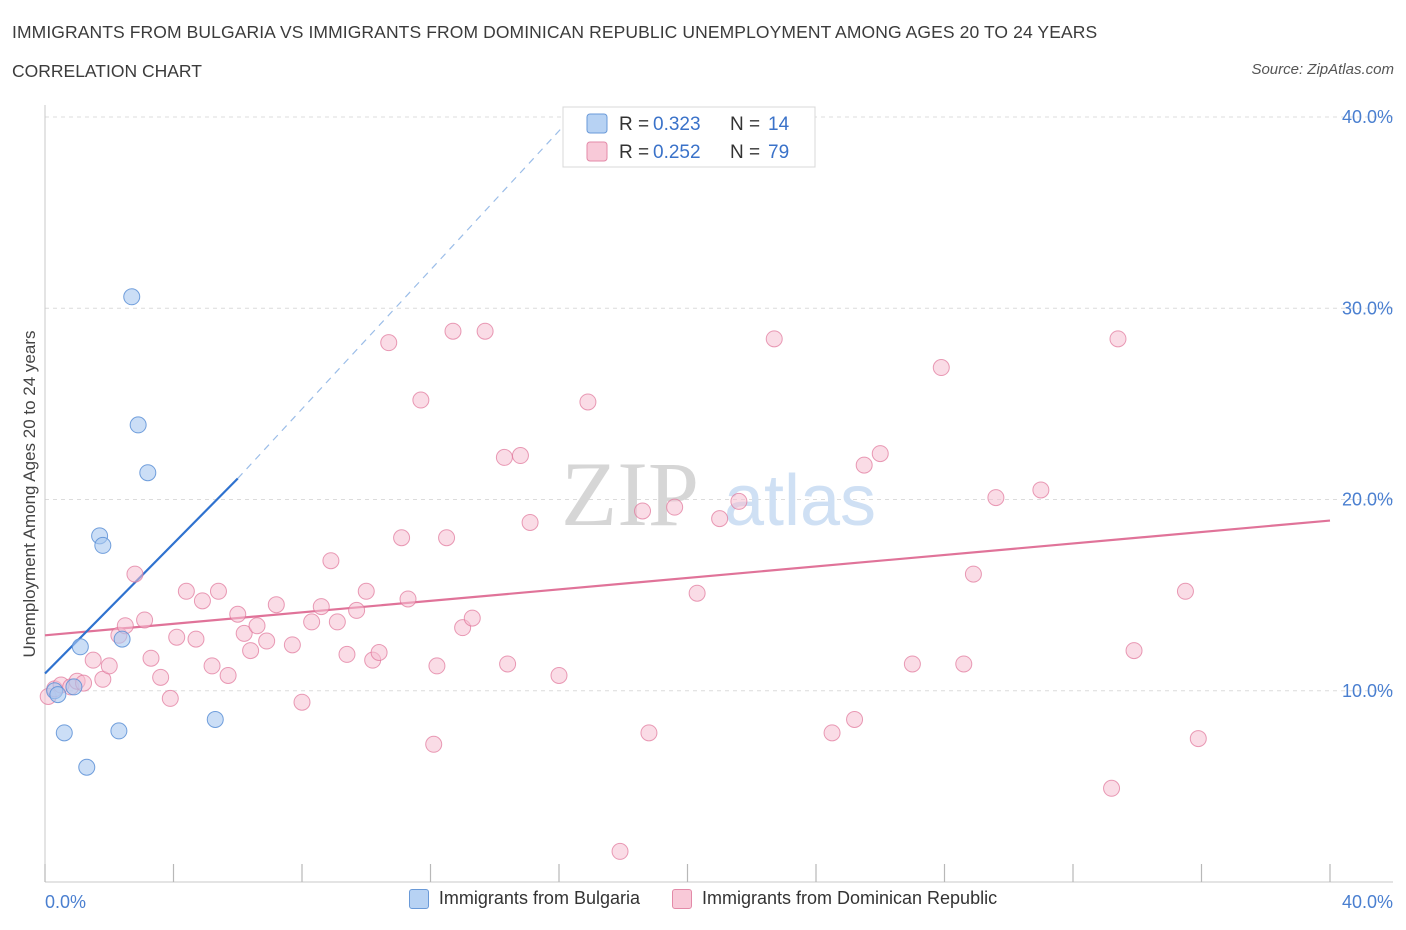 The height and width of the screenshot is (930, 1406). I want to click on stats-r-value-1: 0.323, so click(677, 124).